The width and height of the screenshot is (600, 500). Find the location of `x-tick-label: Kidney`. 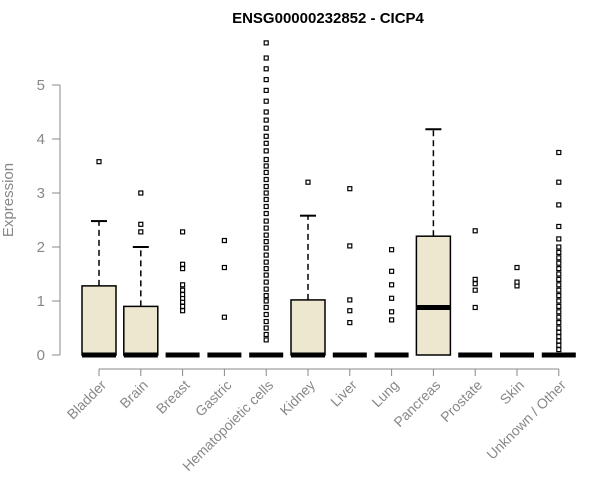

x-tick-label: Kidney is located at coordinates (298, 398).